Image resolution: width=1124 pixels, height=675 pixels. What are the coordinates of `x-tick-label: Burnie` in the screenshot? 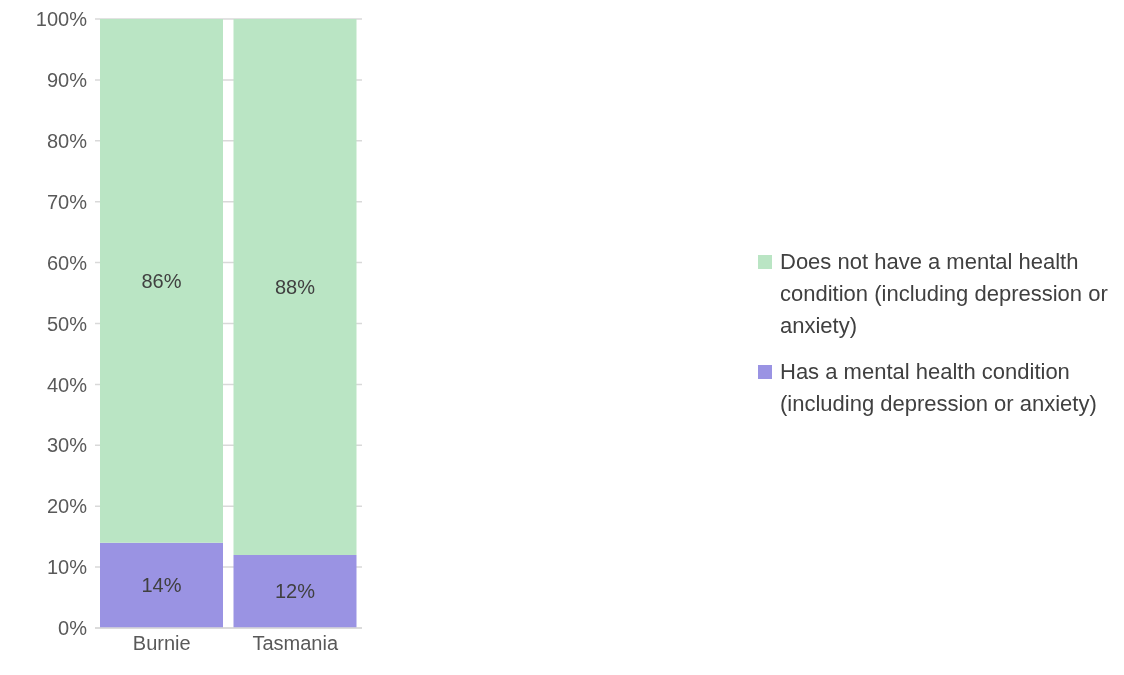 It's located at (161, 643).